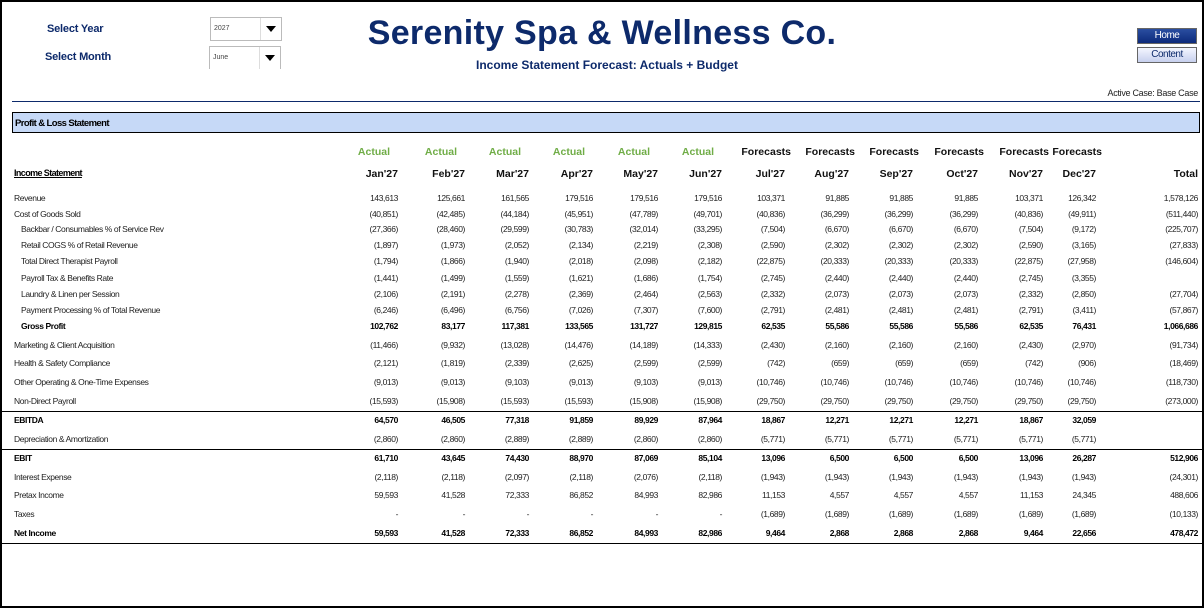 The width and height of the screenshot is (1204, 608). What do you see at coordinates (896, 174) in the screenshot?
I see `column-month-label: Sep'27` at bounding box center [896, 174].